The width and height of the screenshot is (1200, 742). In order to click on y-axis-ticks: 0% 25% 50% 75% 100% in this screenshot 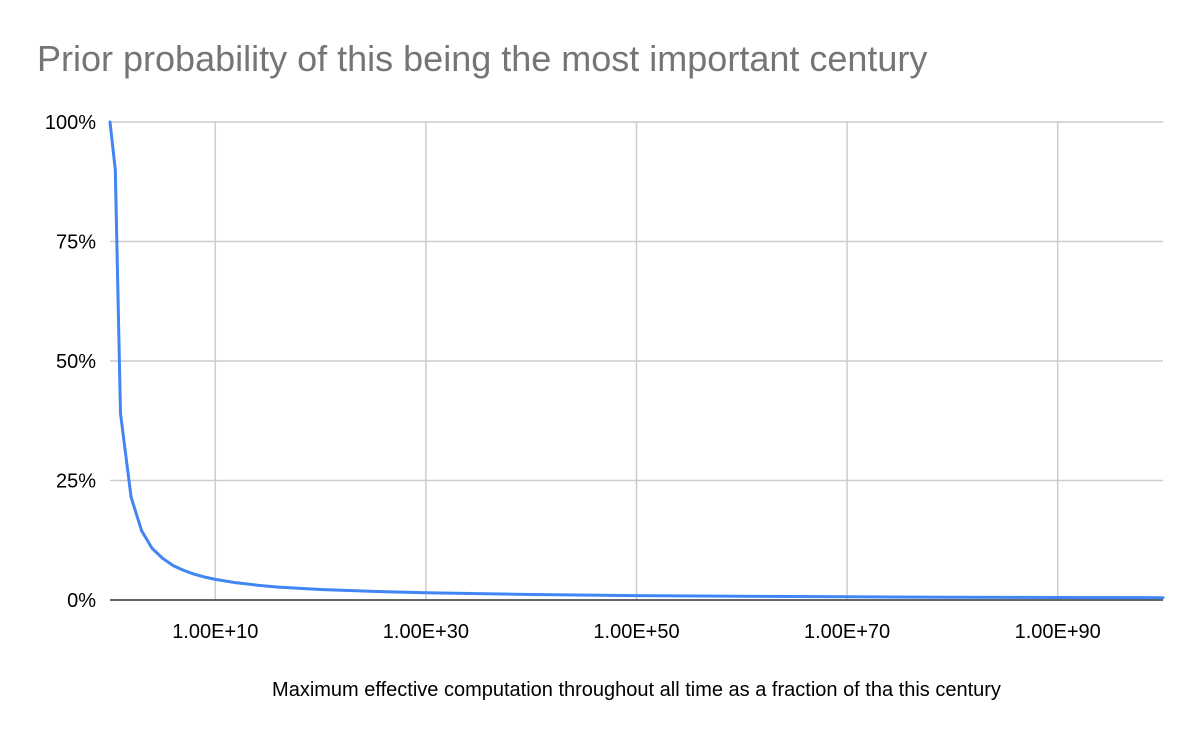, I will do `click(70, 362)`.